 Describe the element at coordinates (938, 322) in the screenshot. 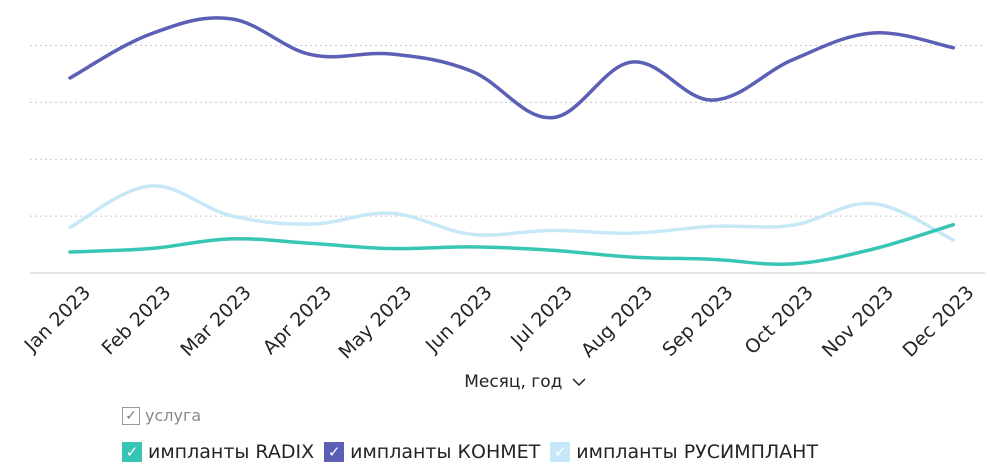

I see `x-tick-label: Dec 2023` at that location.